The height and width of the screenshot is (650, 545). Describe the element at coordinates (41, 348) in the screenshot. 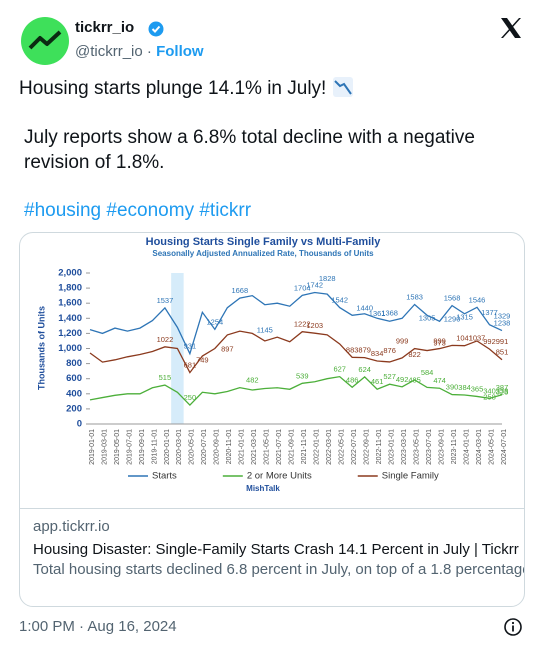

I see `y-axis-label: Thousands of Units` at that location.